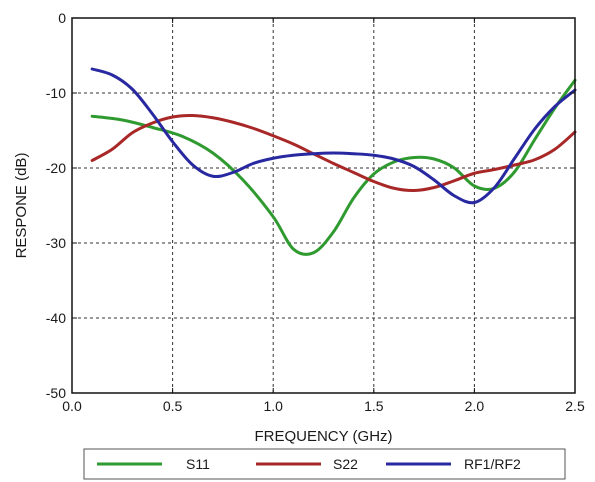  I want to click on legend-label-rf1-rf2: RF1/RF2, so click(492, 464).